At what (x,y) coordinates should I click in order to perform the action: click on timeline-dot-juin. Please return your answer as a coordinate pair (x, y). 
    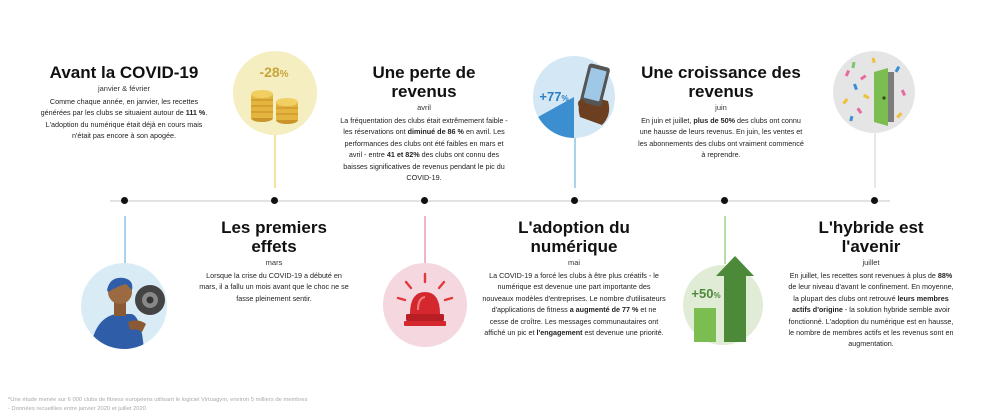
    Looking at the image, I should click on (724, 200).